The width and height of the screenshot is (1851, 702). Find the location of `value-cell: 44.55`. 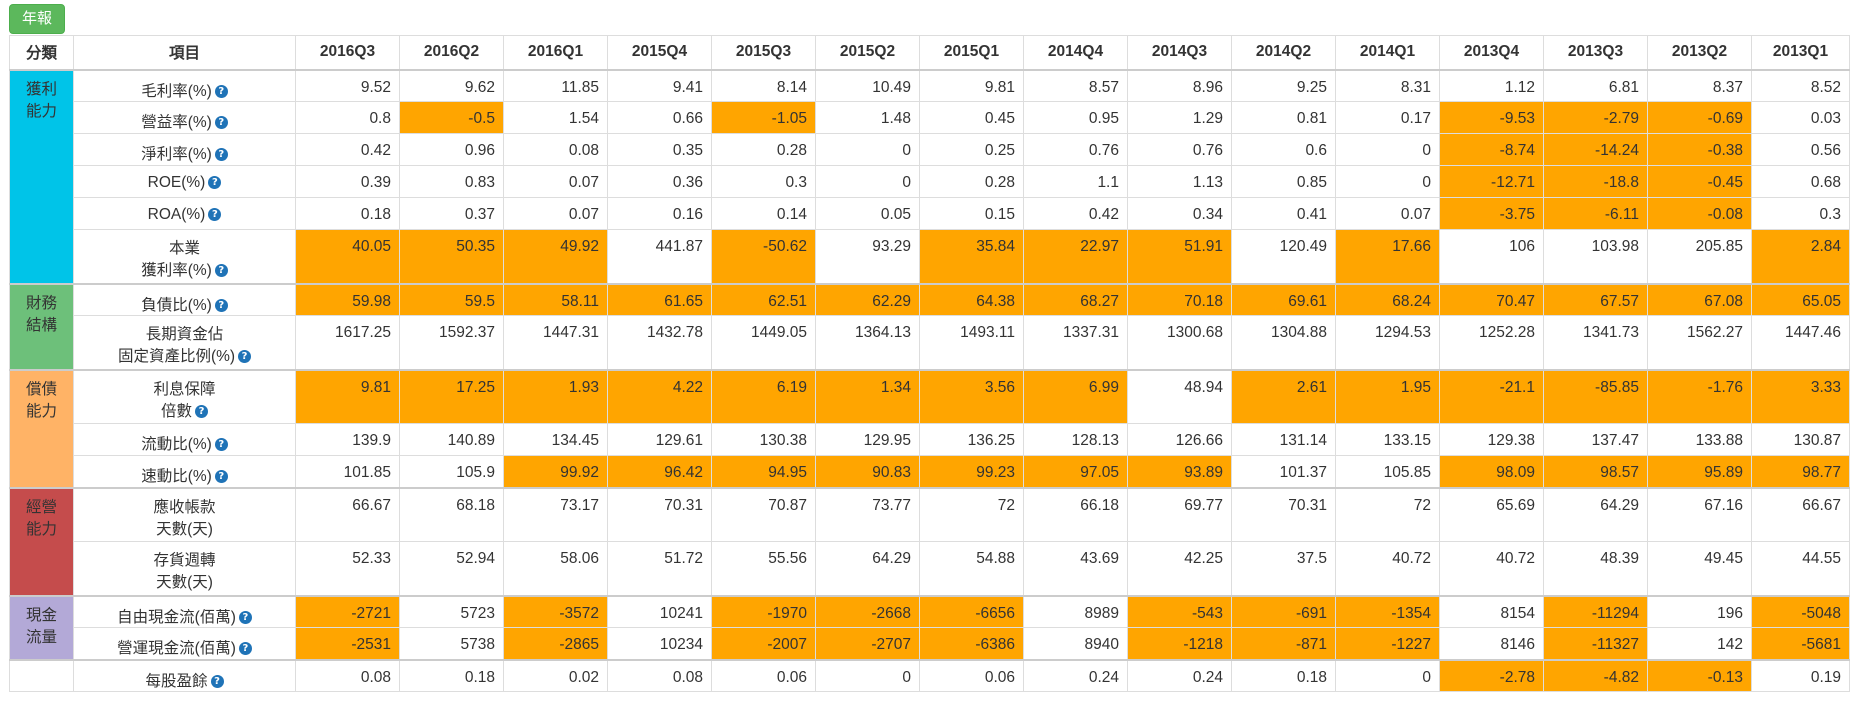

value-cell: 44.55 is located at coordinates (1800, 568).